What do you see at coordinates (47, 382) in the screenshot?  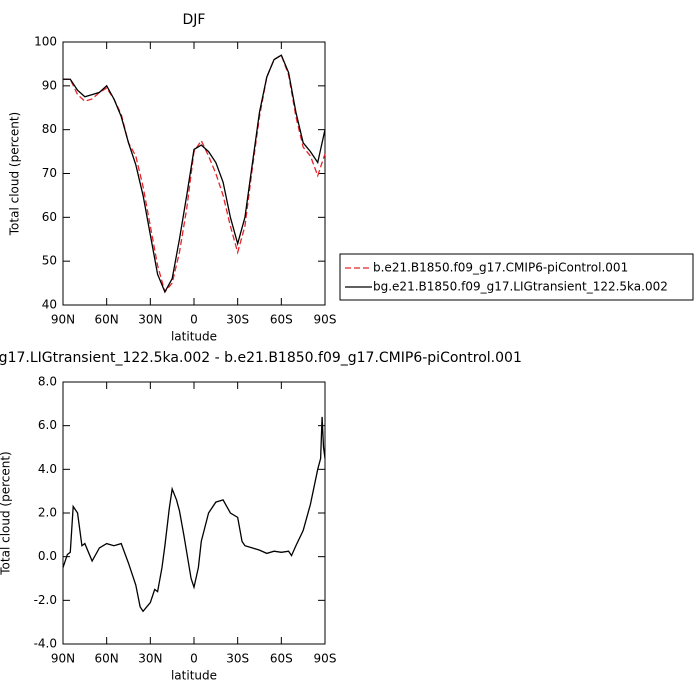 I see `y-tick-label: 8.0` at bounding box center [47, 382].